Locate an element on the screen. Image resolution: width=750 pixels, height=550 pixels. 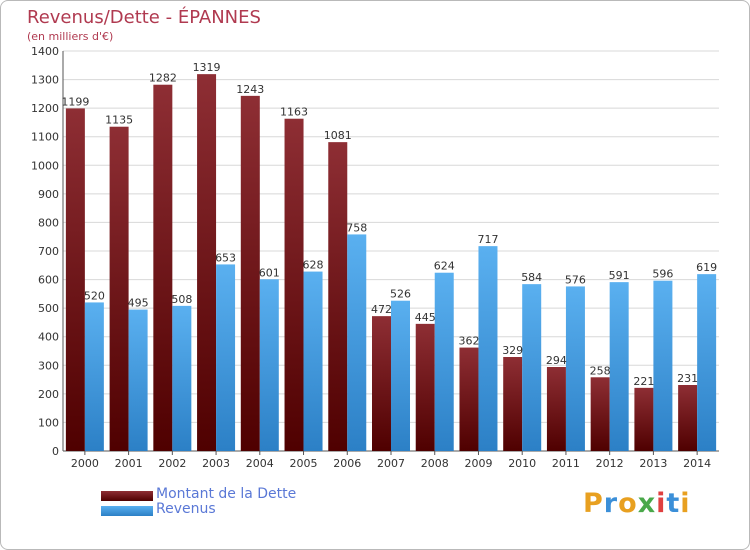
x-tick-label: 2001 is located at coordinates (129, 463).